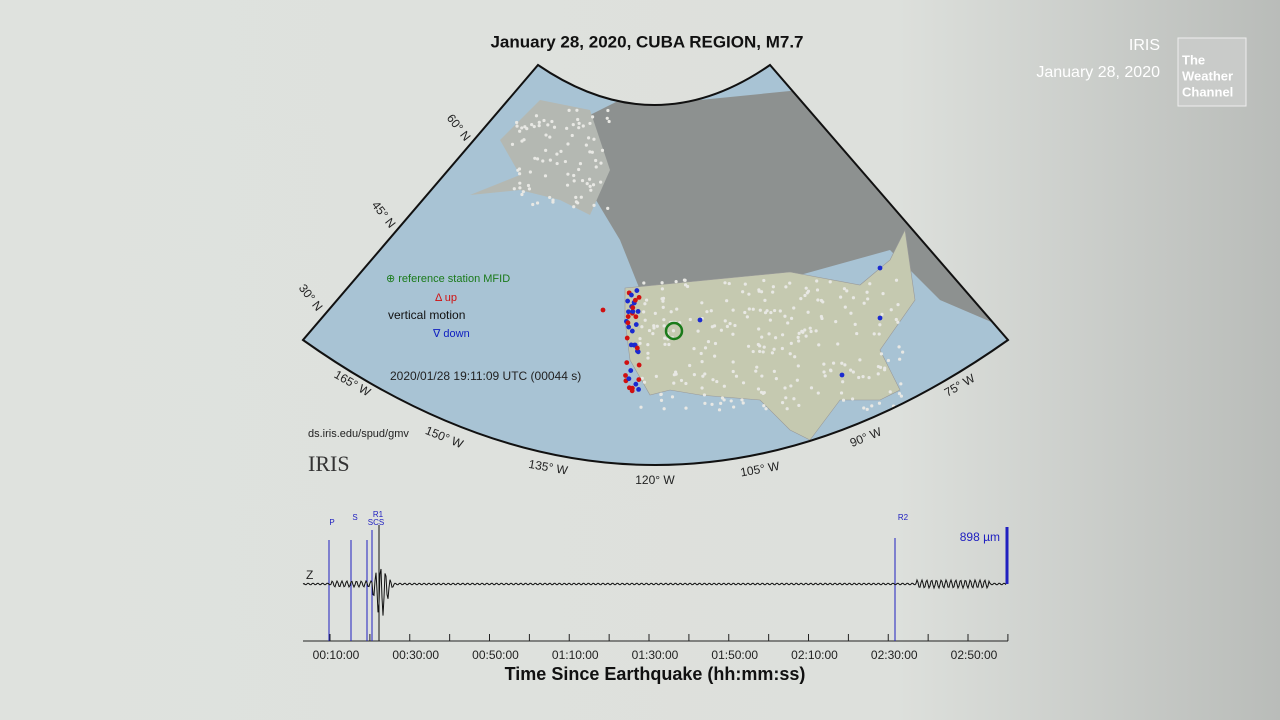  Describe the element at coordinates (448, 279) in the screenshot. I see `legend-reference: ⊕ reference station MFID` at that location.